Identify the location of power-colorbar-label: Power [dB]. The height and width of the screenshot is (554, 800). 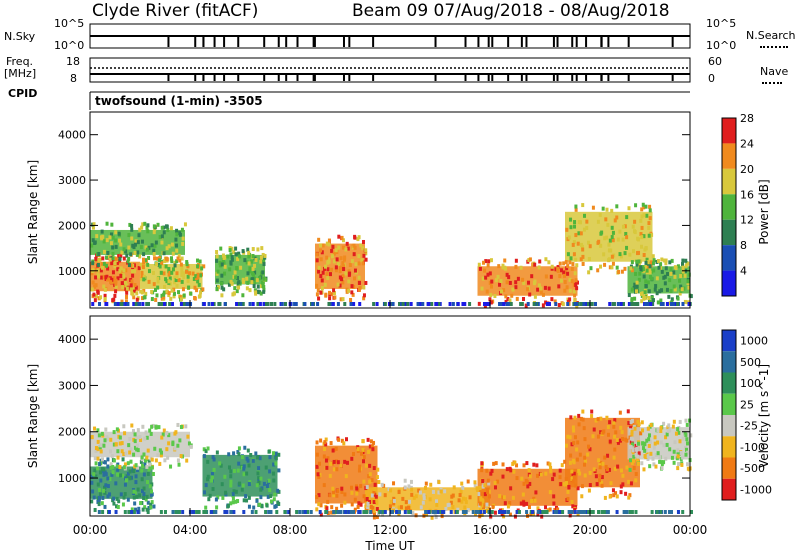
(764, 211).